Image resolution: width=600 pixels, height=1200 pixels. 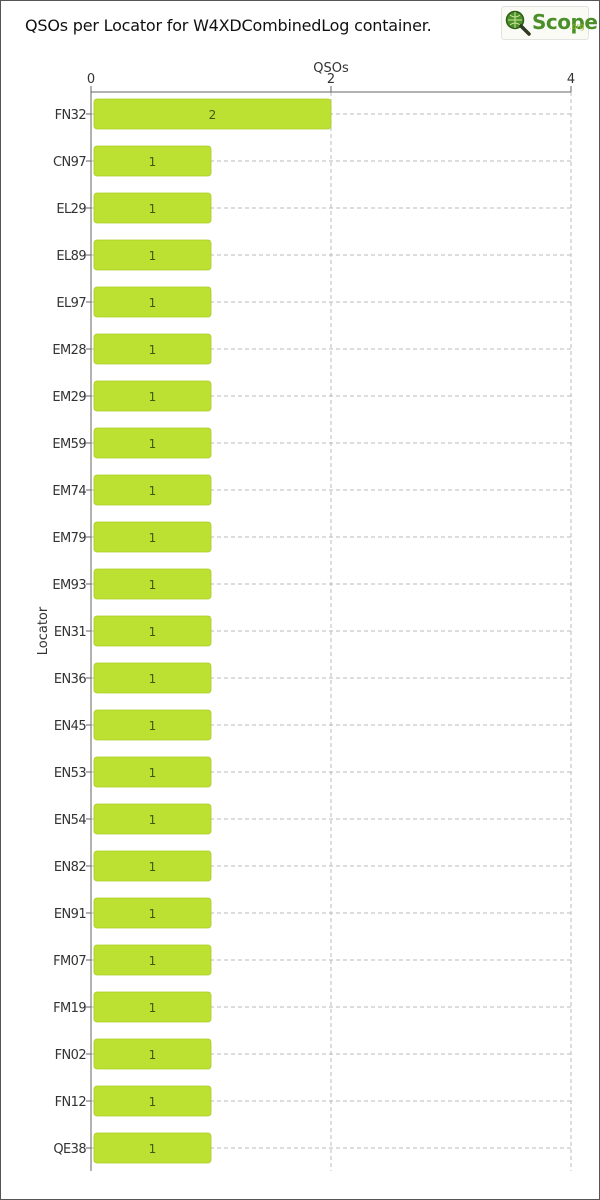 I want to click on qscope-logo: Scope .org, so click(x=549, y=23).